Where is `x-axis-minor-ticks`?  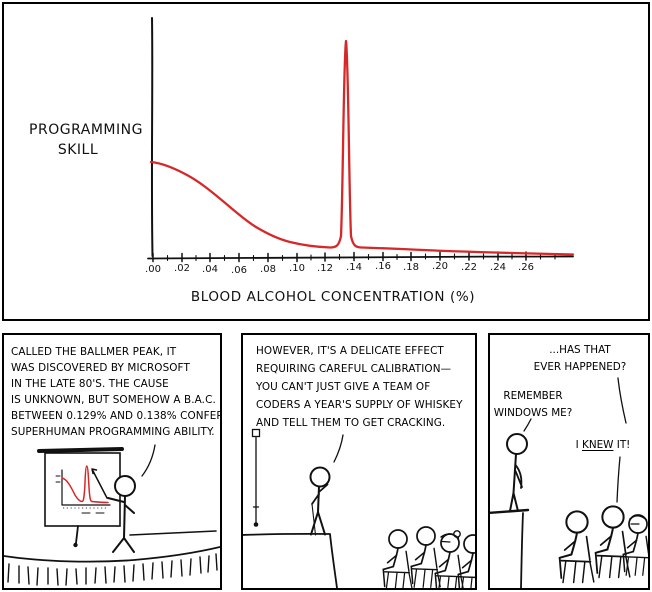
x-axis-minor-ticks is located at coordinates (361, 257).